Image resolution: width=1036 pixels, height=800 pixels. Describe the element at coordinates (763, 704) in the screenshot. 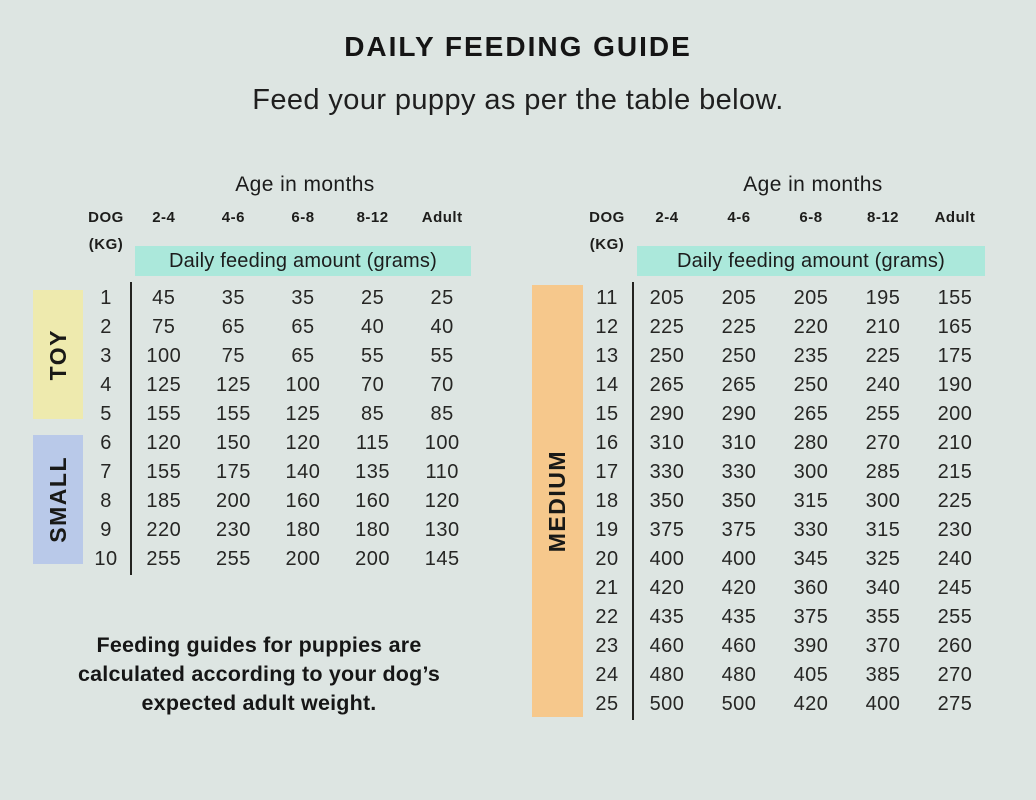

I see `table-row: 25 500 500 420 400 275` at that location.